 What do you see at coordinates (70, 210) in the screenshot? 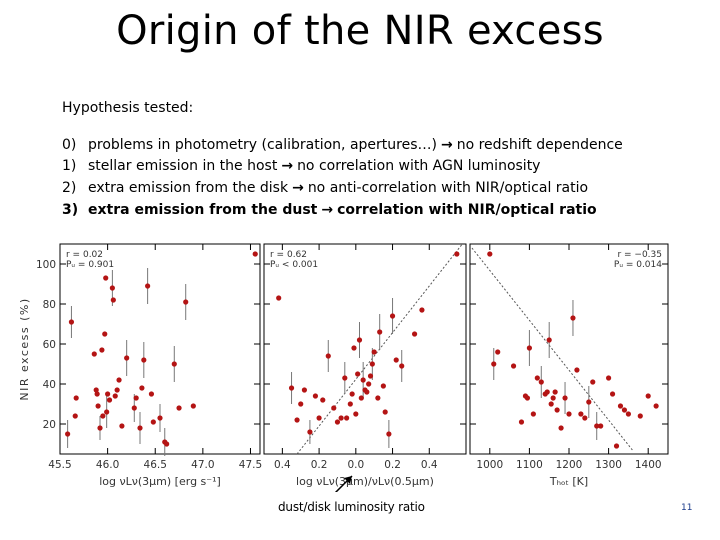
I see `hypothesis-number: 3)` at bounding box center [70, 210].